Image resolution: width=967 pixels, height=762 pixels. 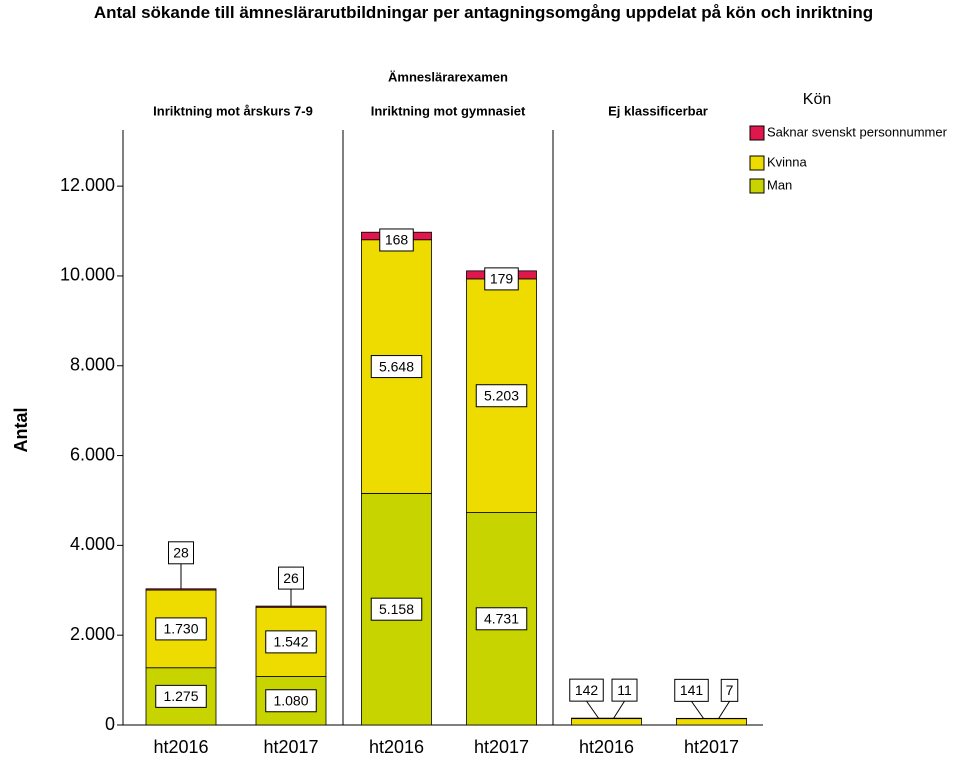 I want to click on value-label: 28, so click(x=181, y=553).